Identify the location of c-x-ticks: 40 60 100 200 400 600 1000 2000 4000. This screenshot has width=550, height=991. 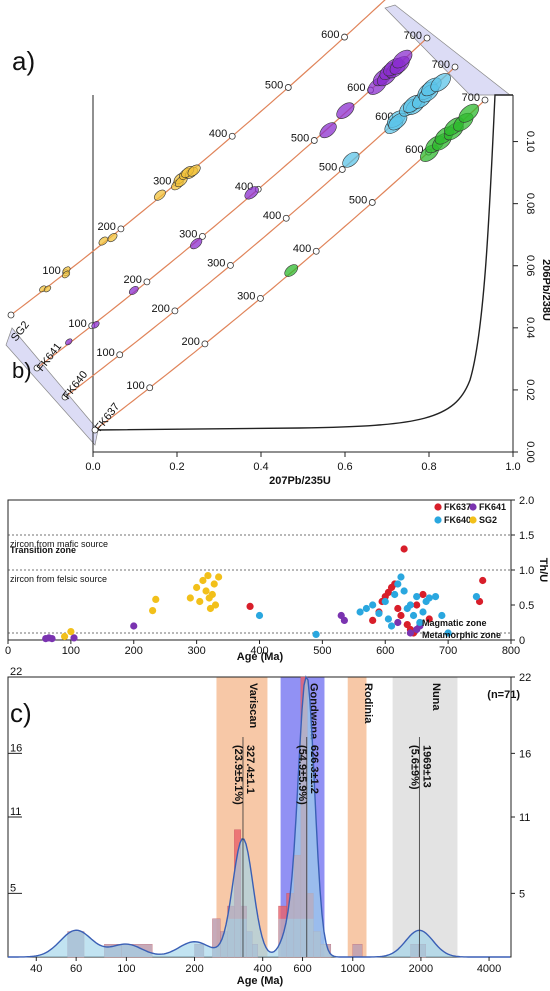
(265, 966).